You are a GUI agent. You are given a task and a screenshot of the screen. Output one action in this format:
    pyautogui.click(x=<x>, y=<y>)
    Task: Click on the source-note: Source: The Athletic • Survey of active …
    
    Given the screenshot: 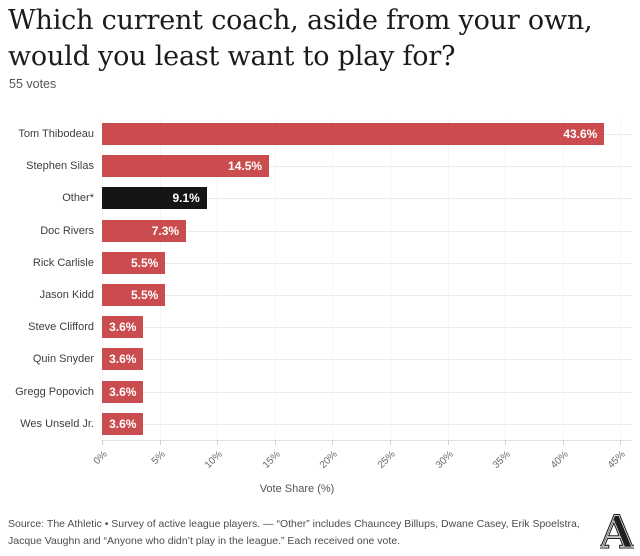 What is the action you would take?
    pyautogui.click(x=294, y=532)
    